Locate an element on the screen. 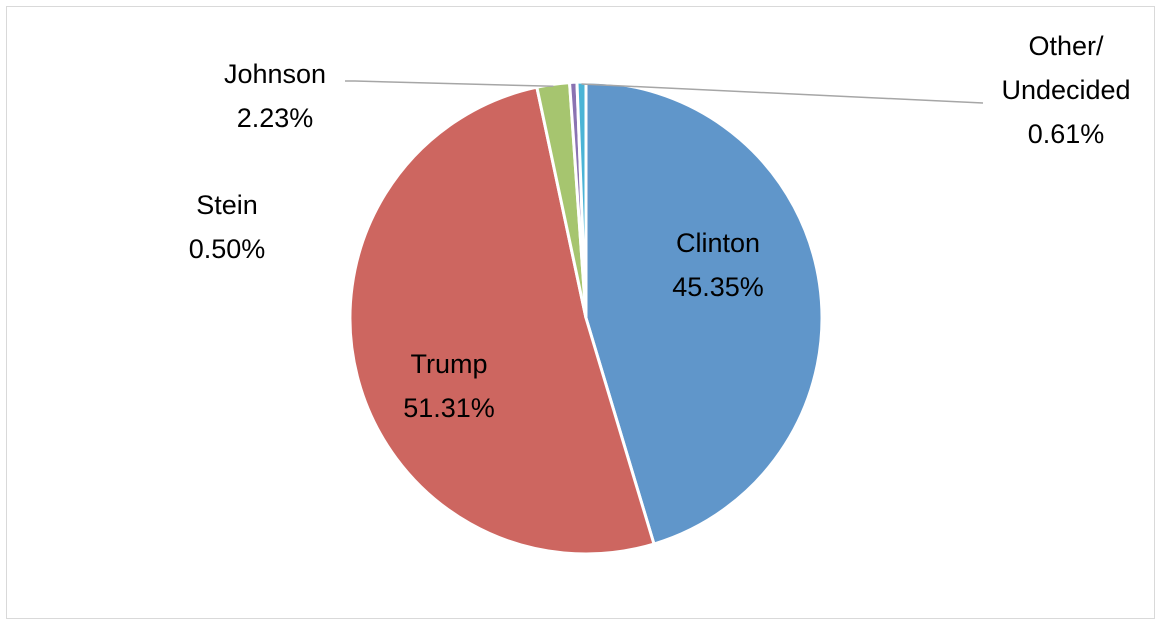 The height and width of the screenshot is (623, 1159). slice-label-name: Clinton is located at coordinates (718, 243).